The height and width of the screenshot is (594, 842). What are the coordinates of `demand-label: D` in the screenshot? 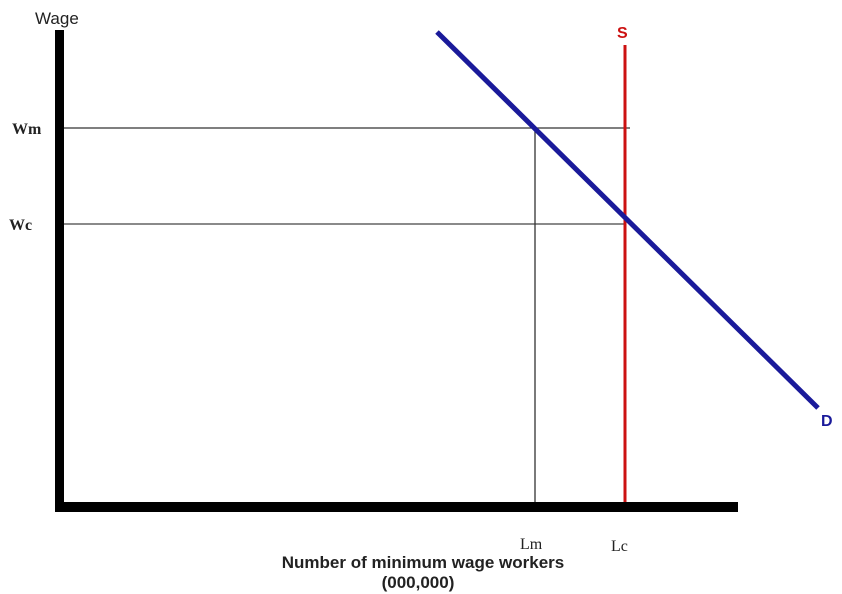 It's located at (827, 421).